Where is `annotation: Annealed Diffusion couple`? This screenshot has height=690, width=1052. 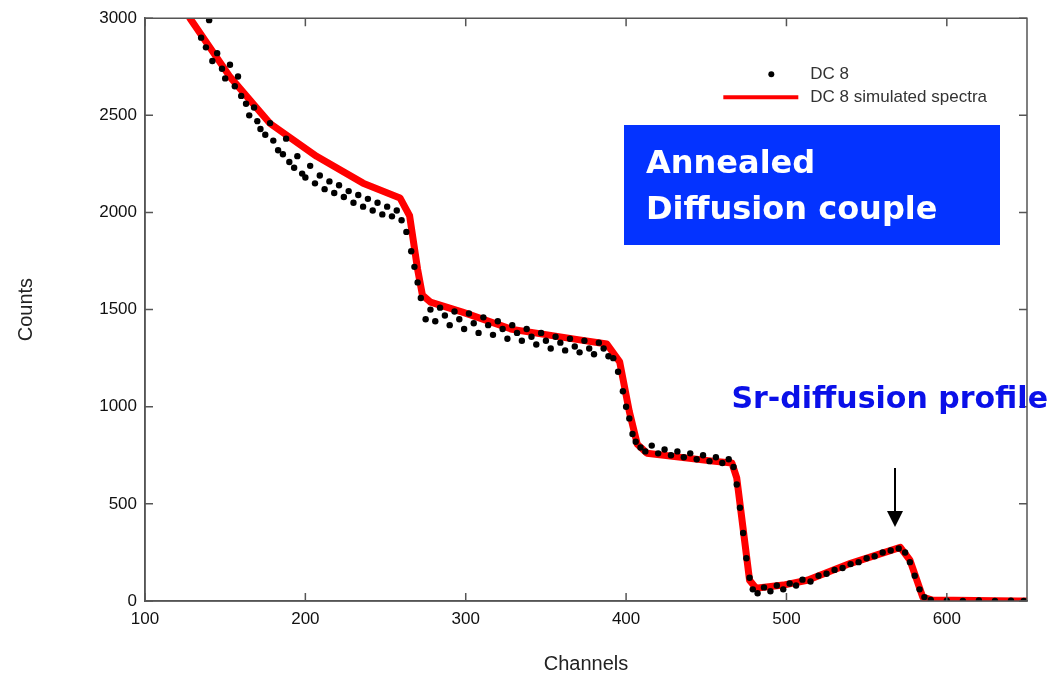 annotation: Annealed Diffusion couple is located at coordinates (812, 185).